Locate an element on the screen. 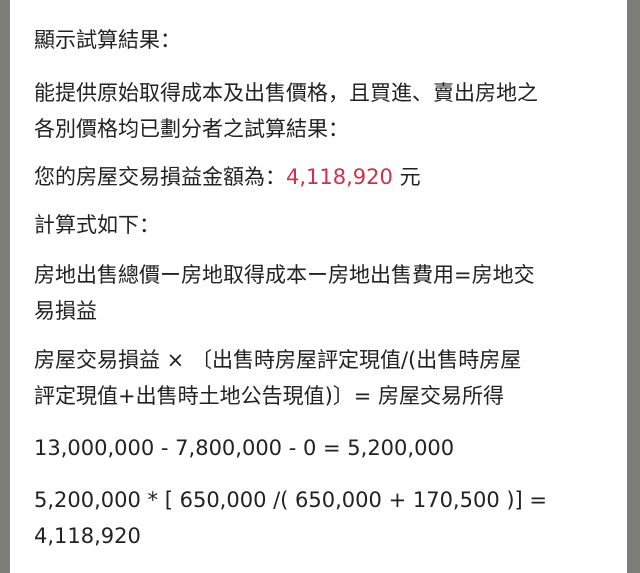  formula-1-line: 房地出售總價ー房地取得成本ー房地出售費用=房地交 is located at coordinates (284, 275).